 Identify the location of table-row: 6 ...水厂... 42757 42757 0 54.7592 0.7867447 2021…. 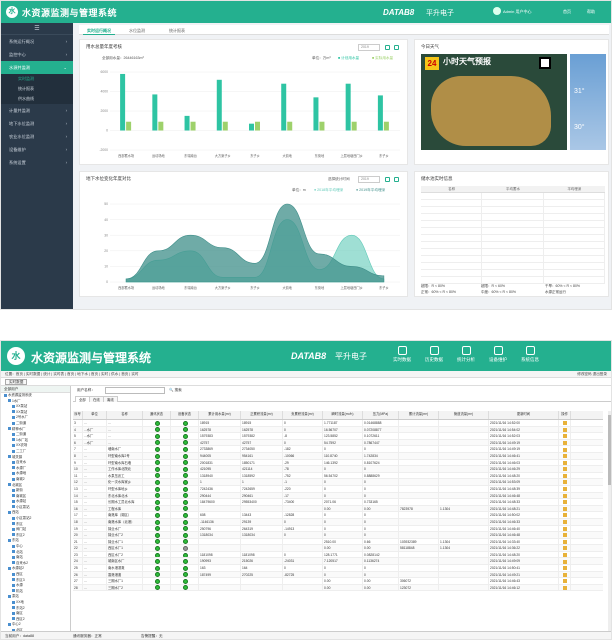
(338, 443).